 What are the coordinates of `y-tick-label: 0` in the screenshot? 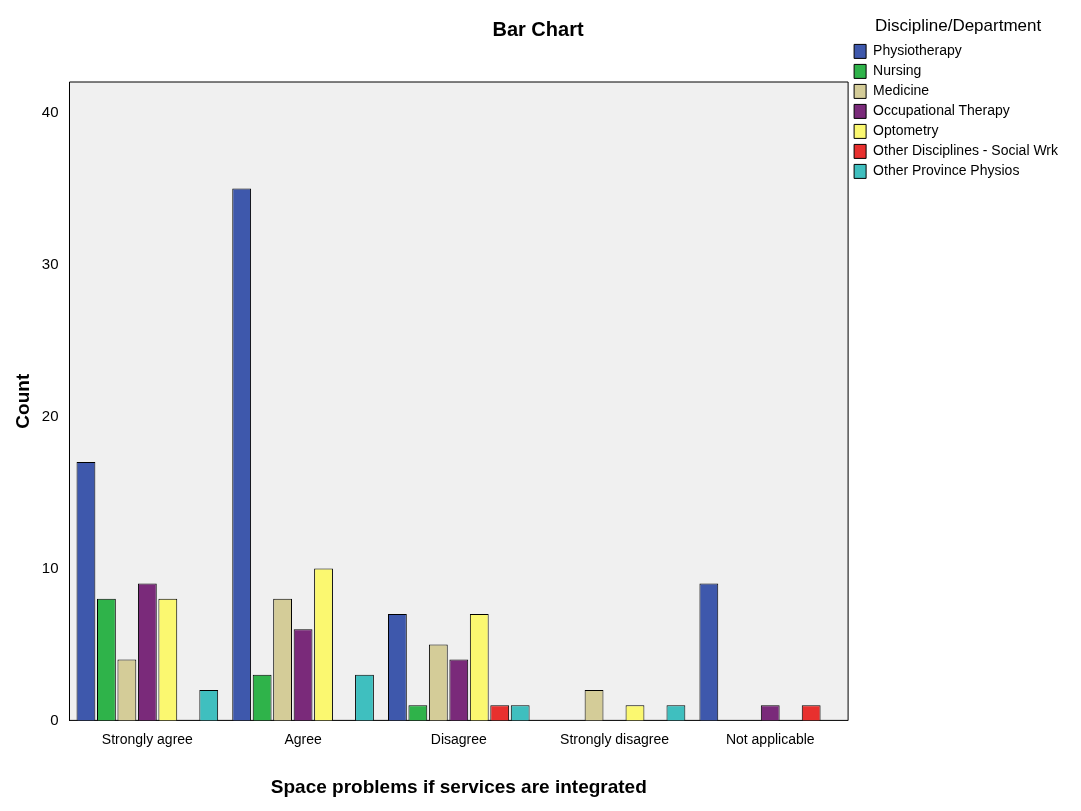 It's located at (54, 719).